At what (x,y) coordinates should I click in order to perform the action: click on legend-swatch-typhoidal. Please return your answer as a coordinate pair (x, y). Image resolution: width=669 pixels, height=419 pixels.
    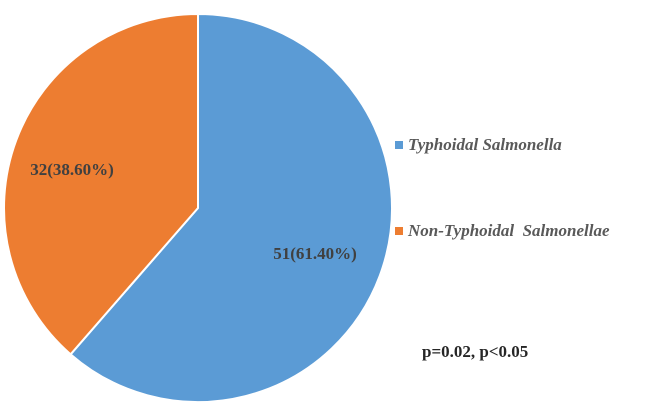
    Looking at the image, I should click on (399, 145).